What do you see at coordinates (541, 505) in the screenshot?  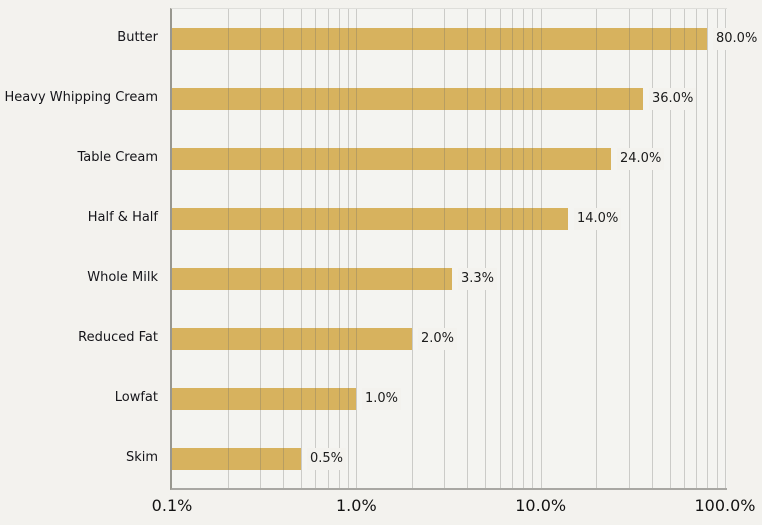 I see `x-tick-label: 10.0%` at bounding box center [541, 505].